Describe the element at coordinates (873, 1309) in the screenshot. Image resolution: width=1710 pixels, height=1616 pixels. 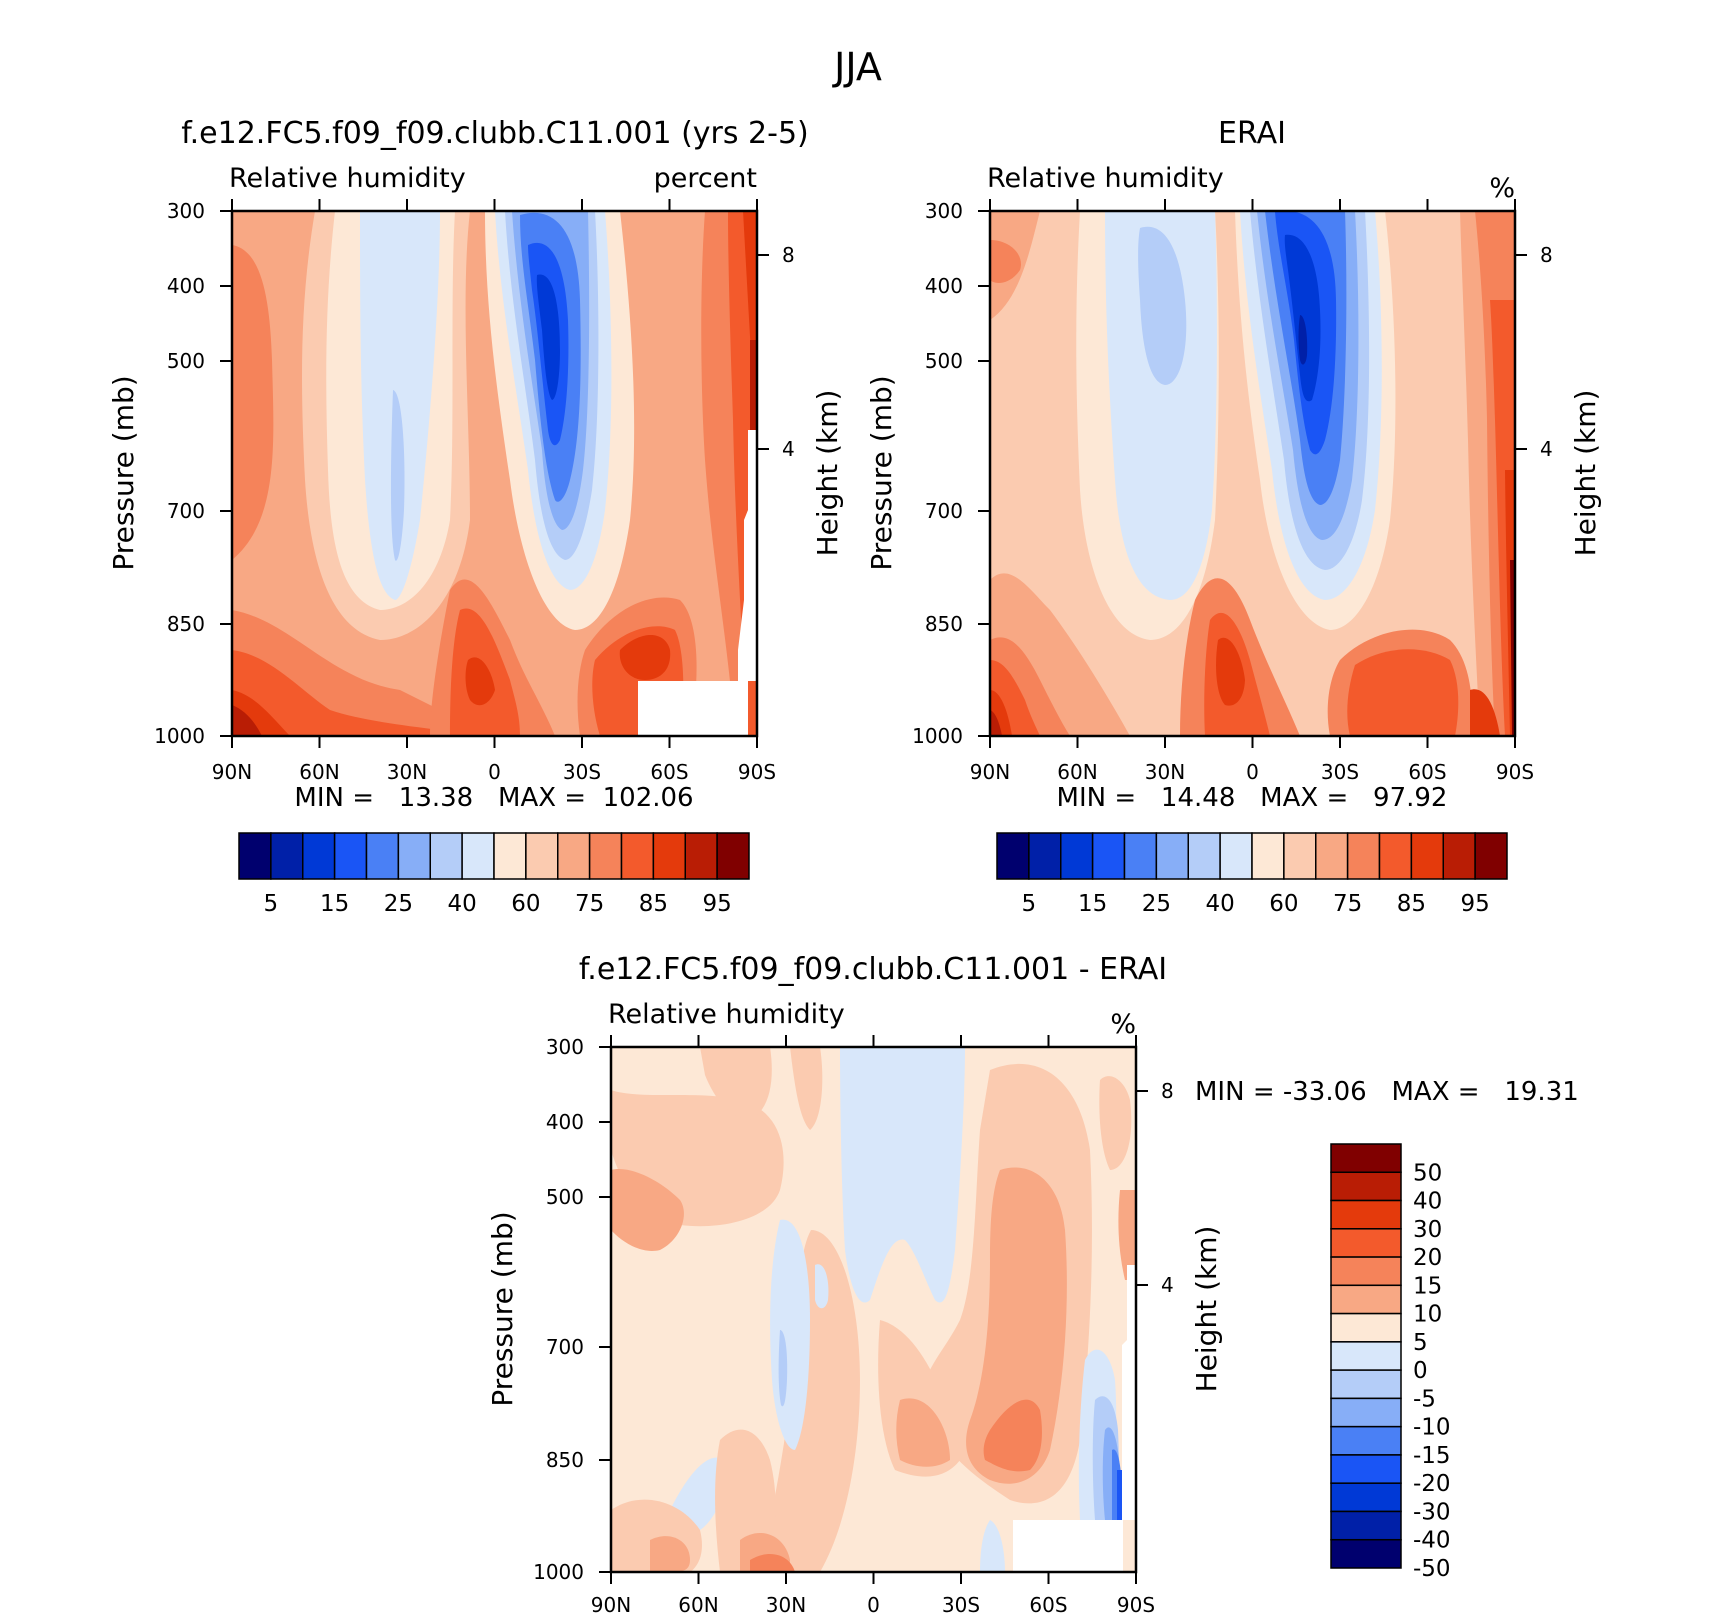
I see `panel-diff-field` at that location.